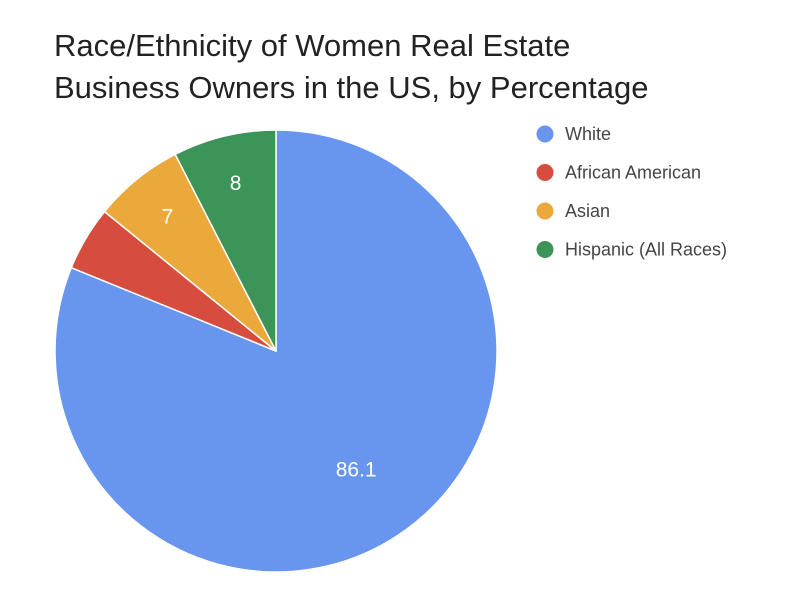 This screenshot has width=798, height=614. I want to click on legend-label-hispanic-all-races: Hispanic (All Races), so click(646, 250).